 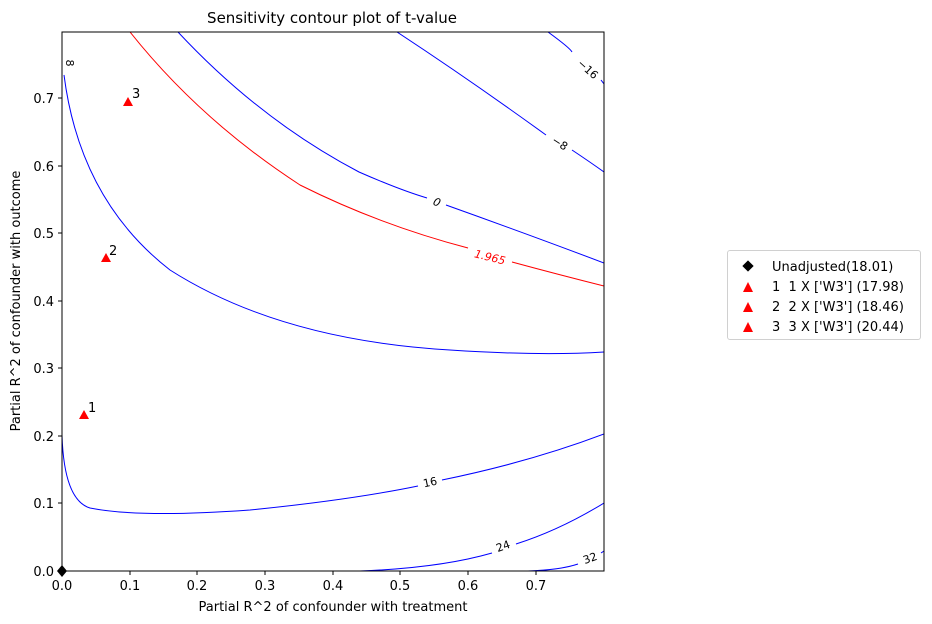 I want to click on contour-label-1965: 1.965, so click(x=490, y=257).